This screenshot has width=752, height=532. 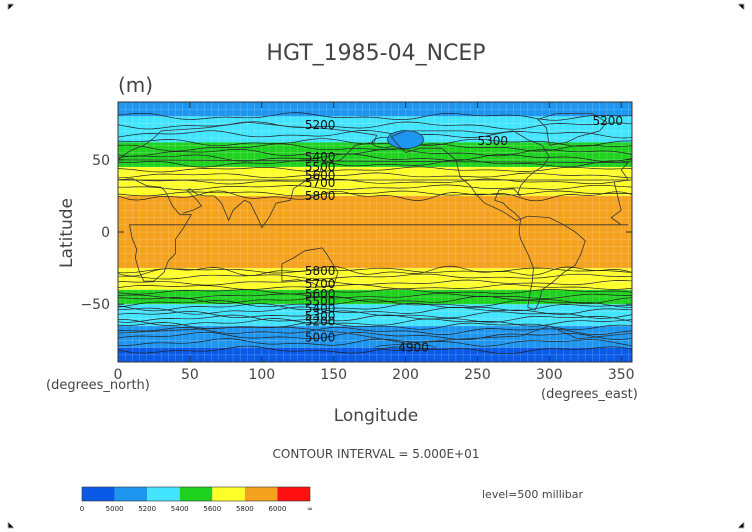 What do you see at coordinates (333, 375) in the screenshot?
I see `x-tick-label: 150` at bounding box center [333, 375].